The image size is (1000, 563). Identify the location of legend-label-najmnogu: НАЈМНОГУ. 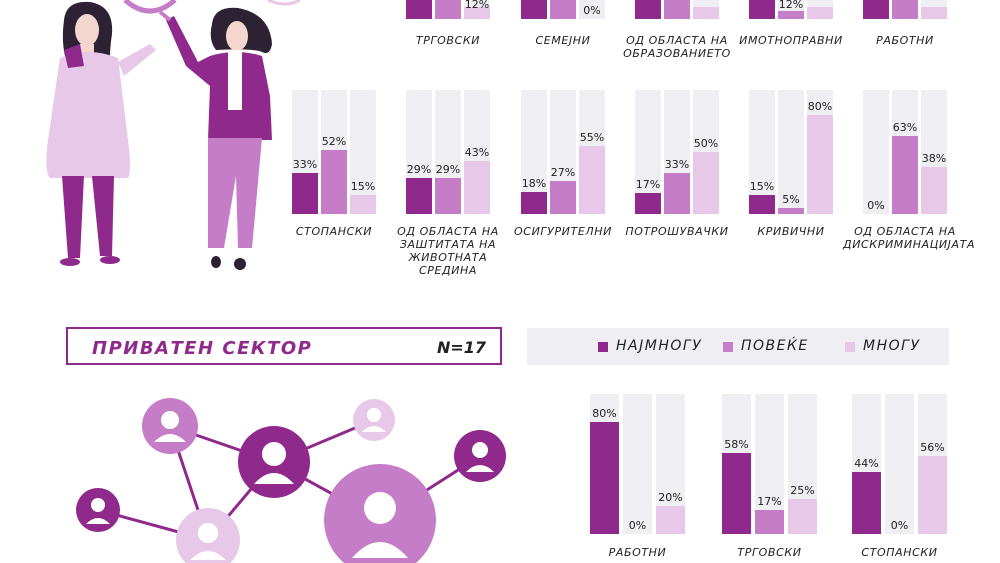
(659, 346).